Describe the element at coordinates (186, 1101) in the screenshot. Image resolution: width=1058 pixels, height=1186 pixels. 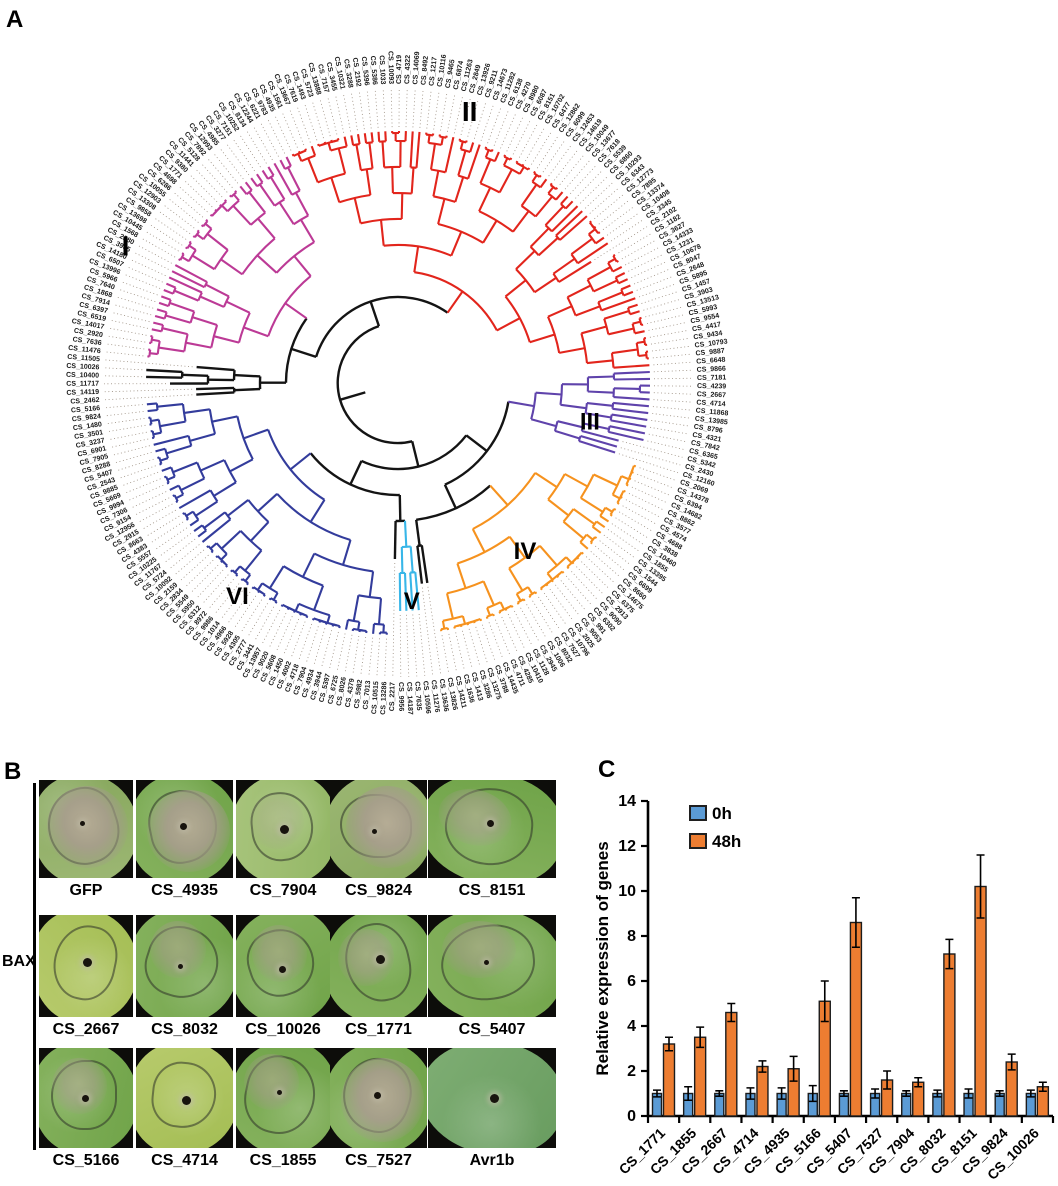
I see `infiltration-wound-dot` at that location.